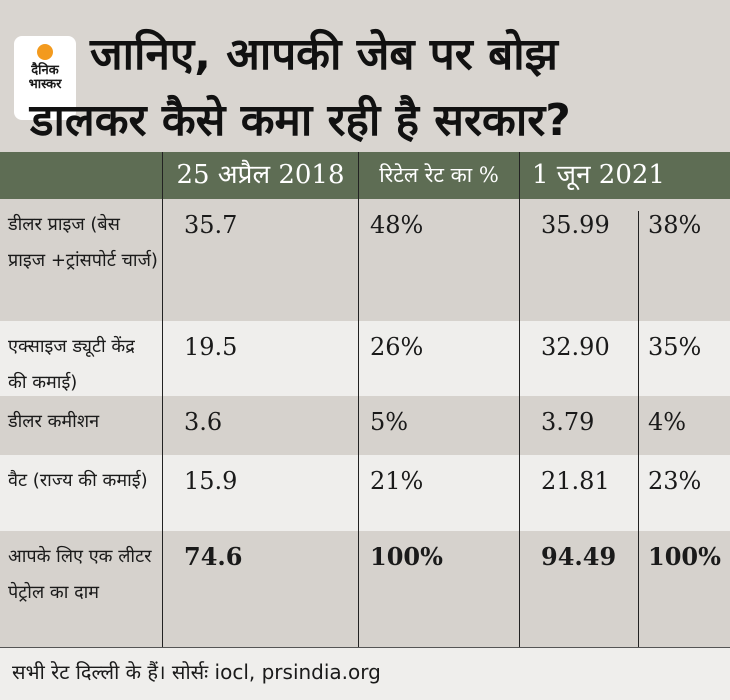  What do you see at coordinates (397, 225) in the screenshot?
I see `cell-p2018: 48%` at bounding box center [397, 225].